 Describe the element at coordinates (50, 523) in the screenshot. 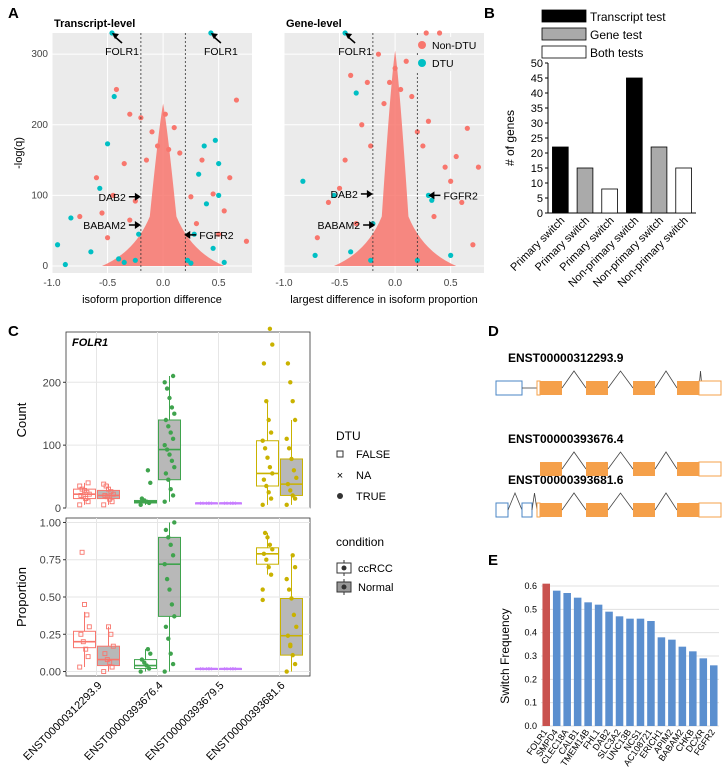

I see `y-tick-label: 1.00` at that location.